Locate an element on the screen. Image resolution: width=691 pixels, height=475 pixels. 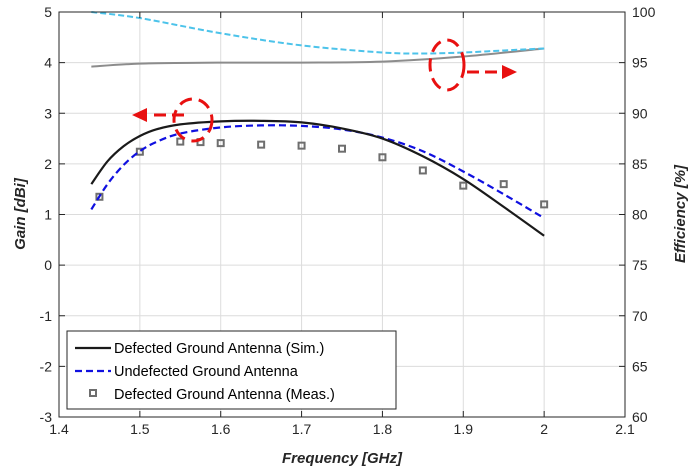
x-tick-label: 1.4 is located at coordinates (59, 429).